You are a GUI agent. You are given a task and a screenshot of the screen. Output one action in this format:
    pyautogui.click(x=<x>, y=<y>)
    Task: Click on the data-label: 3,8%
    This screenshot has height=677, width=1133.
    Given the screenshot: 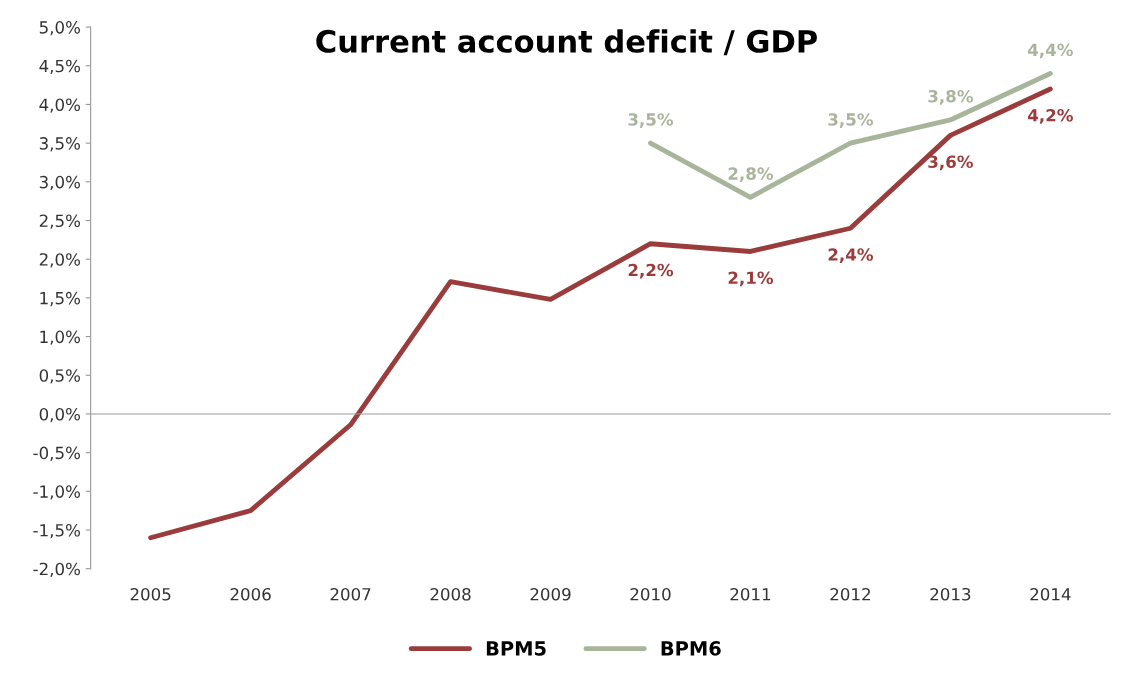 What is the action you would take?
    pyautogui.click(x=950, y=97)
    